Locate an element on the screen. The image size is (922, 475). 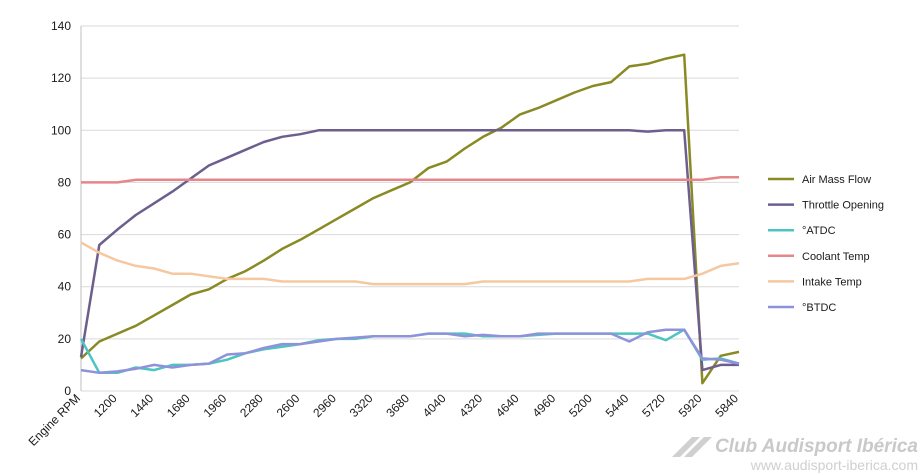
y-tick-label: 140 is located at coordinates (61, 26).